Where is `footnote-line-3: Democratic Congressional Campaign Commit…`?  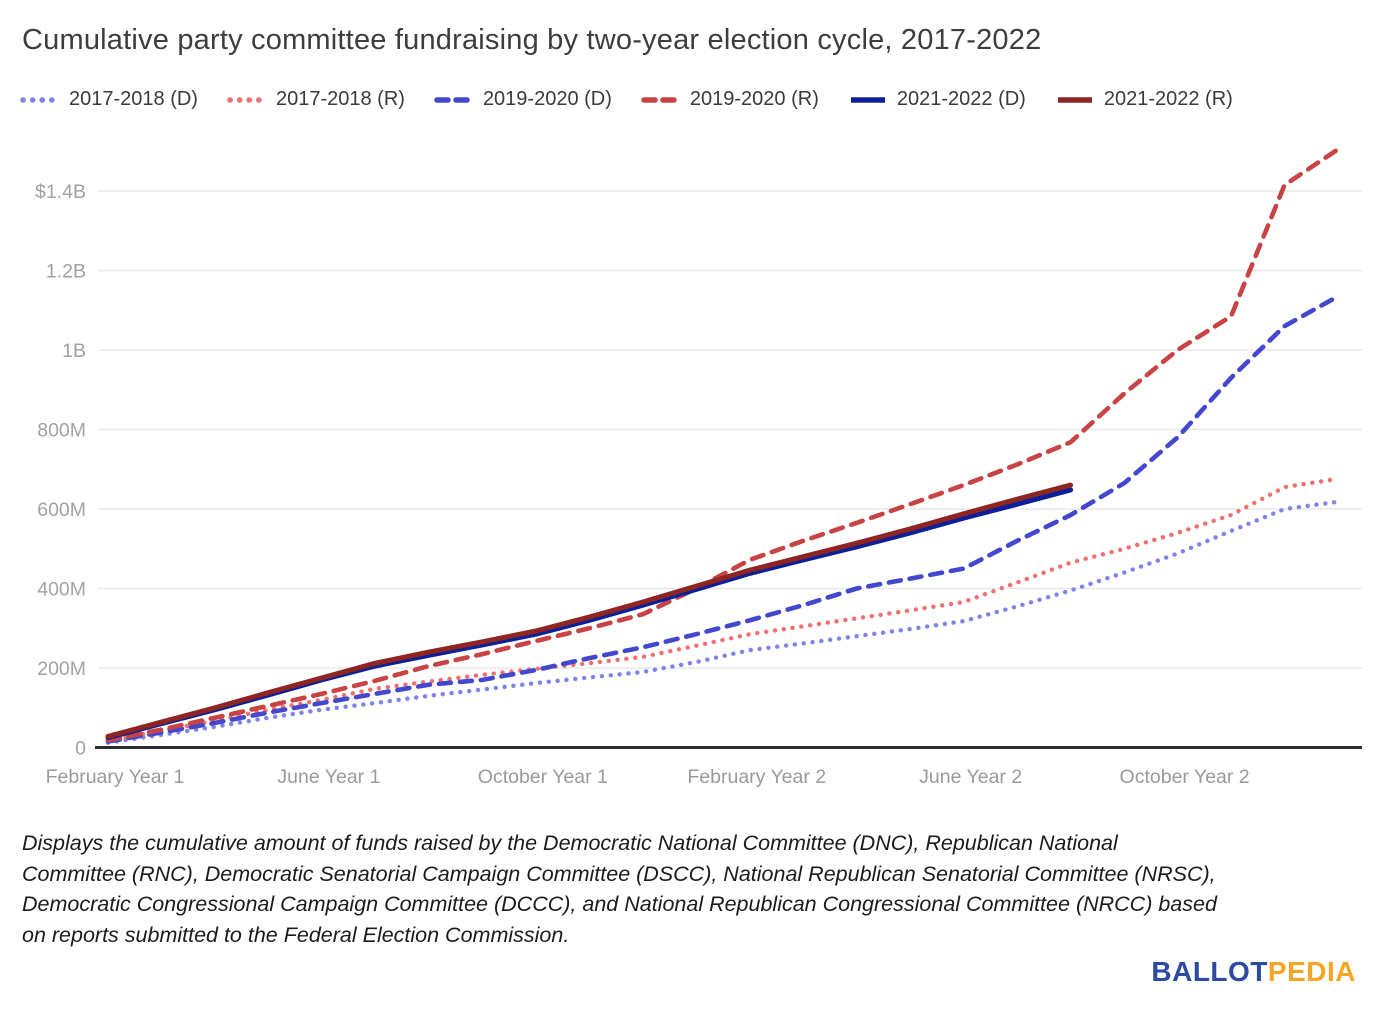
footnote-line-3: Democratic Congressional Campaign Commit… is located at coordinates (619, 904).